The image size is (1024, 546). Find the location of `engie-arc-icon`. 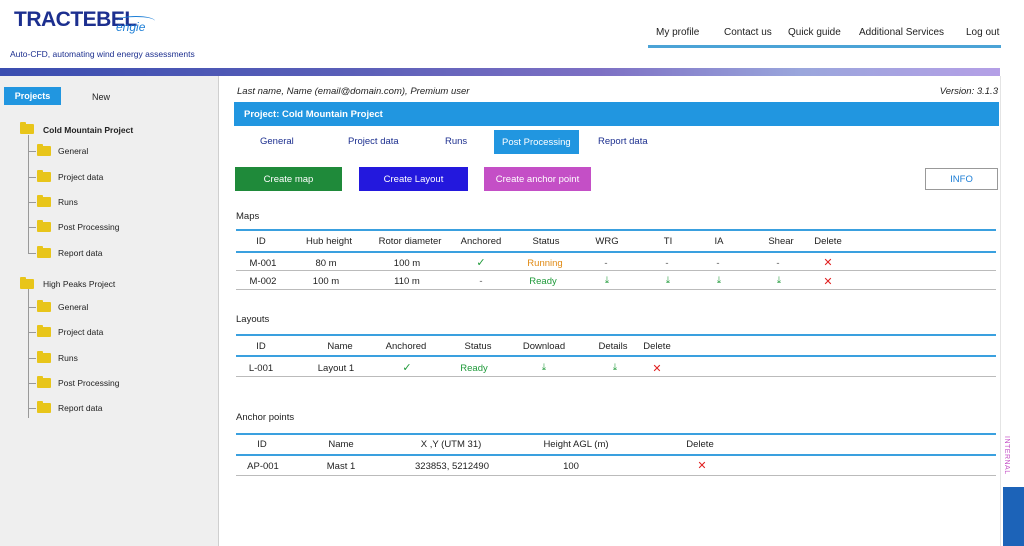

engie-arc-icon is located at coordinates (136, 21).